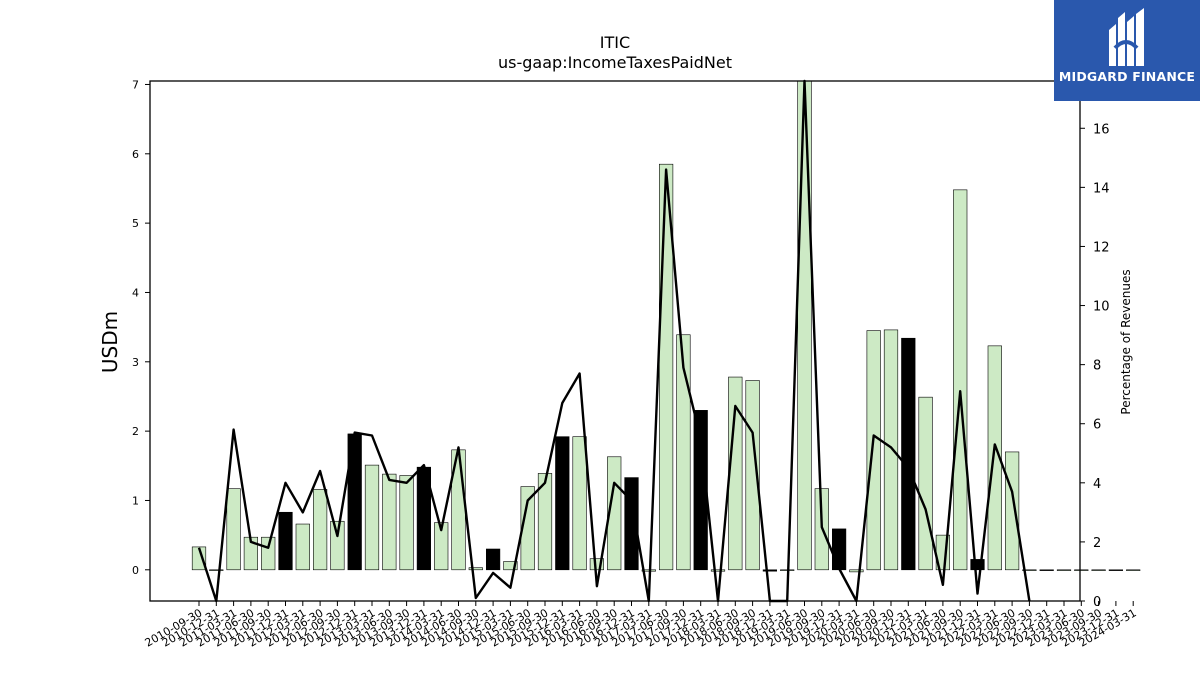  What do you see at coordinates (1126, 341) in the screenshot?
I see `y2-axis-label: Percentage of Revenues` at bounding box center [1126, 341].